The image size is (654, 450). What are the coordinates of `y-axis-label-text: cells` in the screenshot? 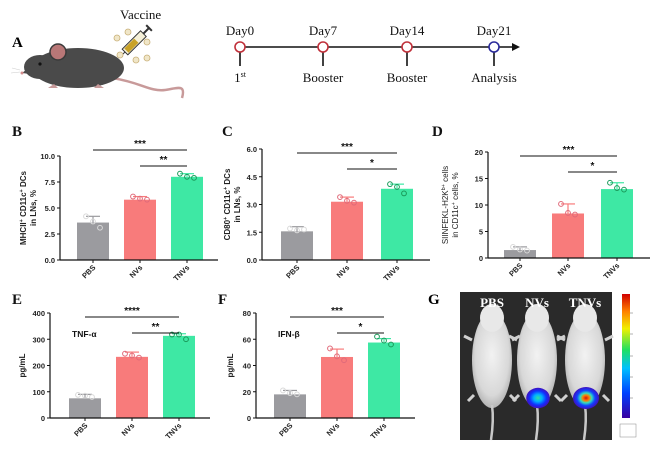 It's located at (445, 175).